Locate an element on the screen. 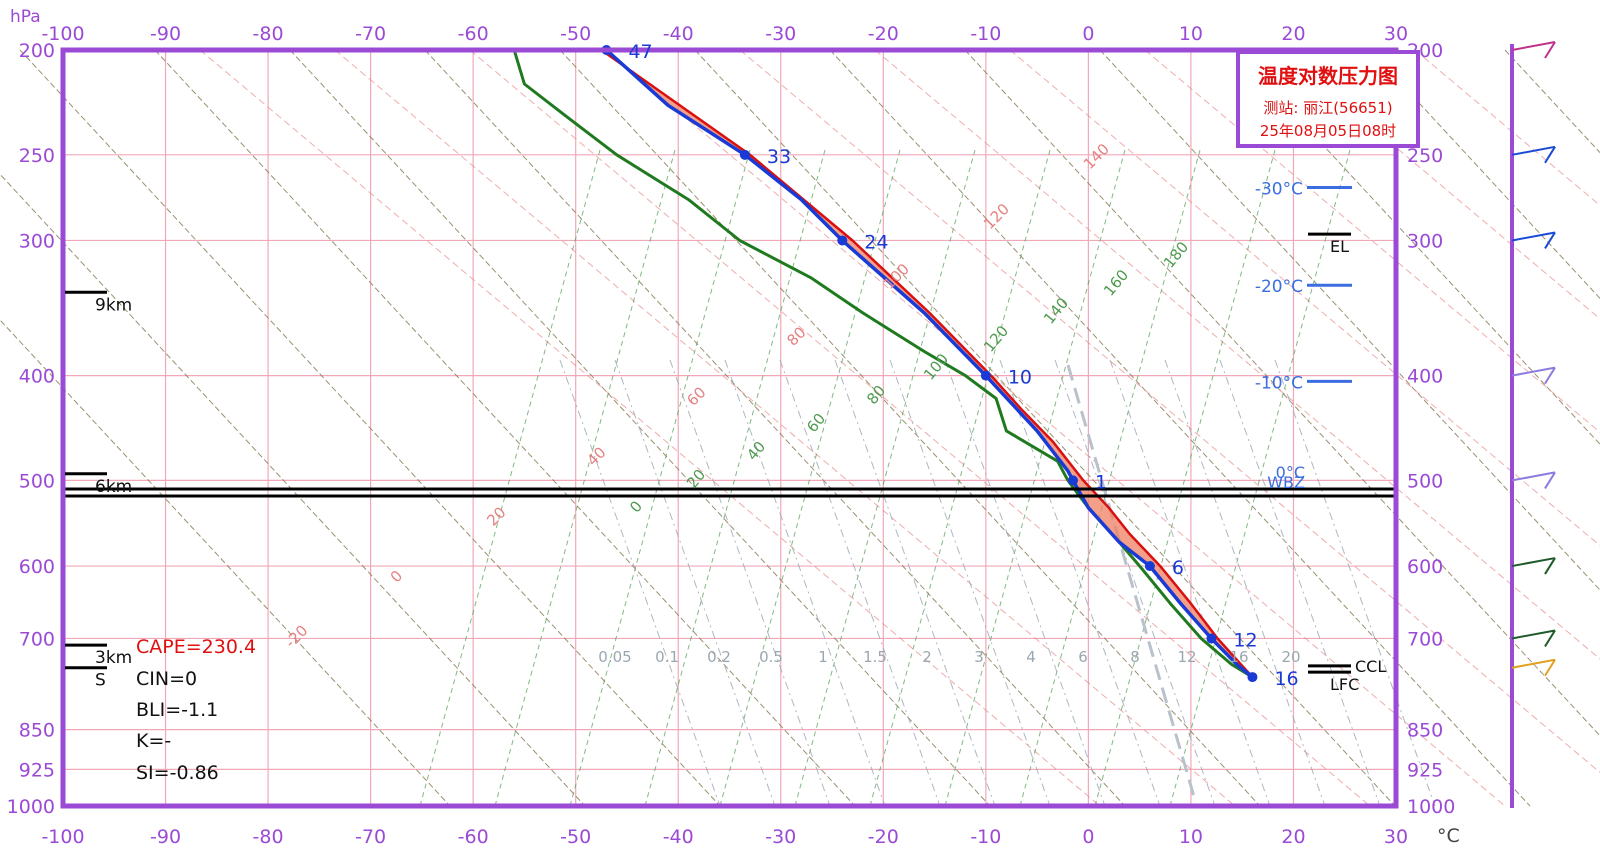  mixing-ratio-label: 1.5 is located at coordinates (875, 657).